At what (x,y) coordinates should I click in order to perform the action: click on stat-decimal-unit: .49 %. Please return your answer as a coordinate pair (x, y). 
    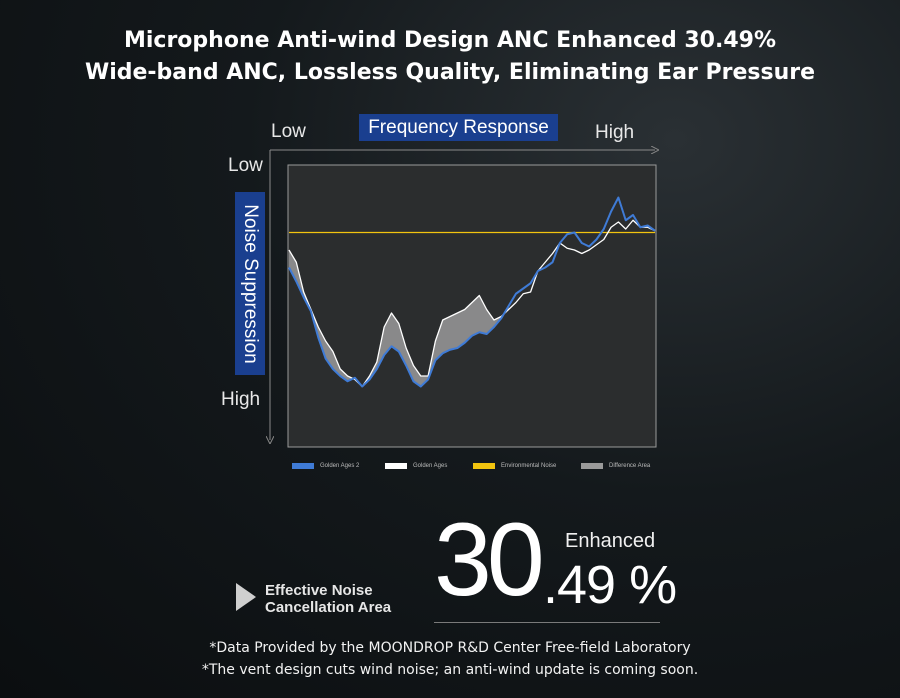
    Looking at the image, I should click on (610, 585).